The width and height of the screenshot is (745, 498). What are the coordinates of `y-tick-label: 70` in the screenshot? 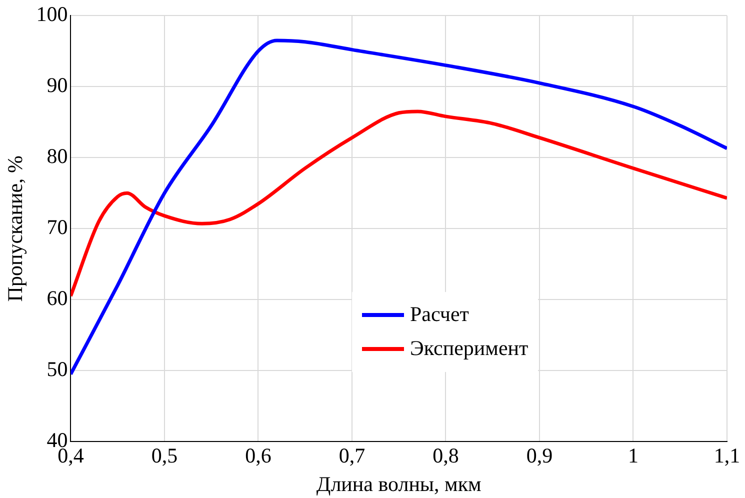 It's located at (57, 227).